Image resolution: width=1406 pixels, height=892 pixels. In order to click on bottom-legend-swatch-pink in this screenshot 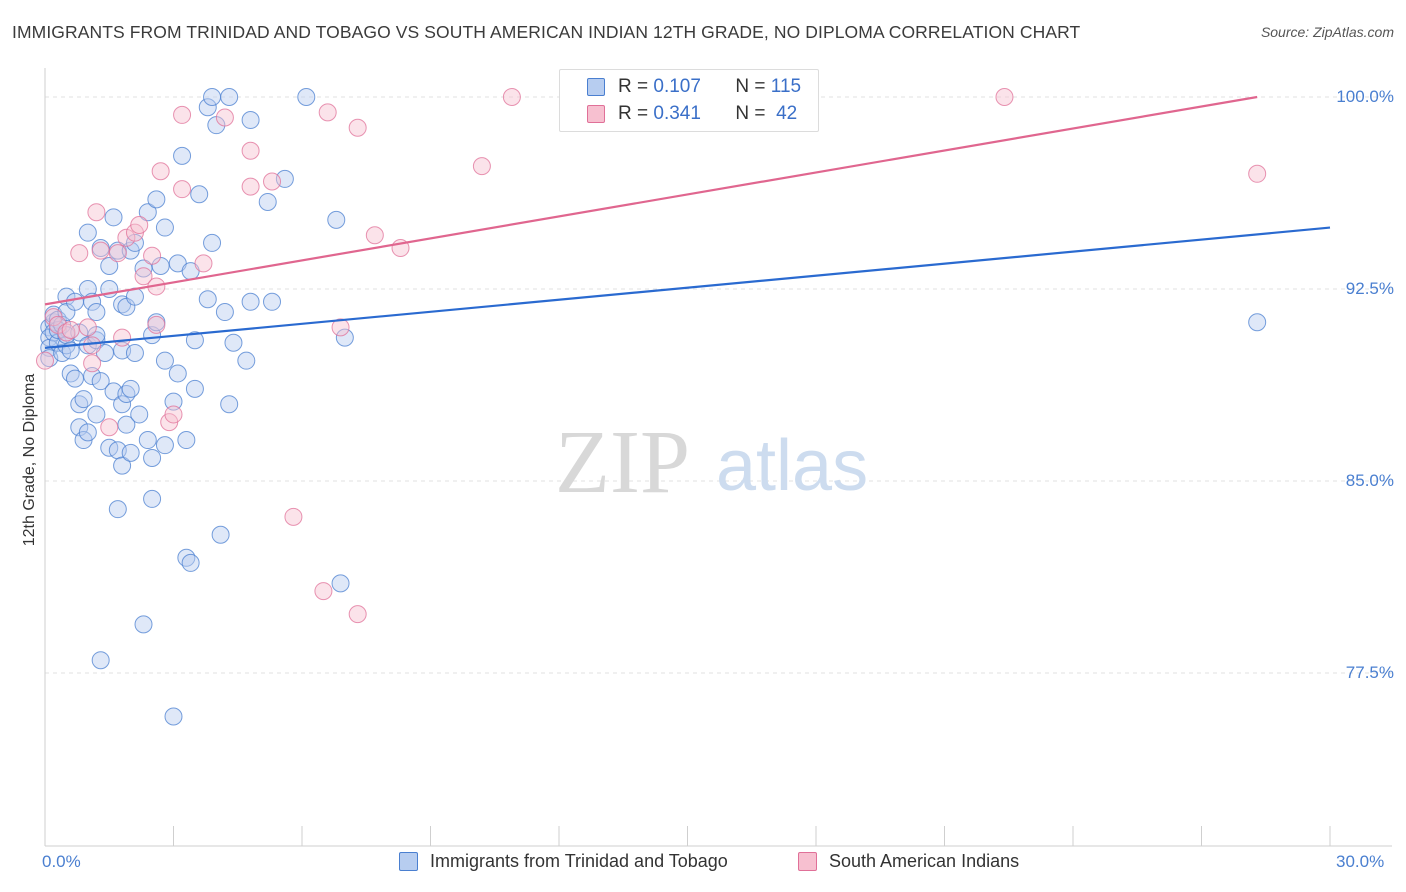, I will do `click(807, 861)`.